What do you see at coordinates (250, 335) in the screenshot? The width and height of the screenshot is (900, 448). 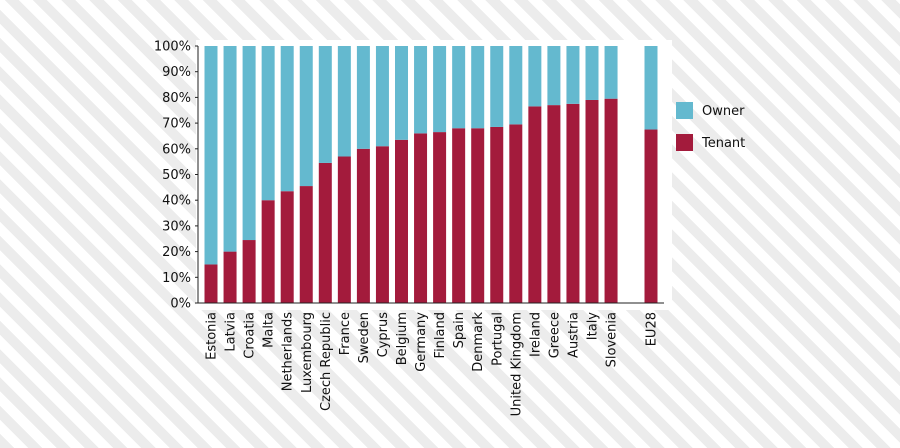 I see `x-tick-label: Croatia` at bounding box center [250, 335].